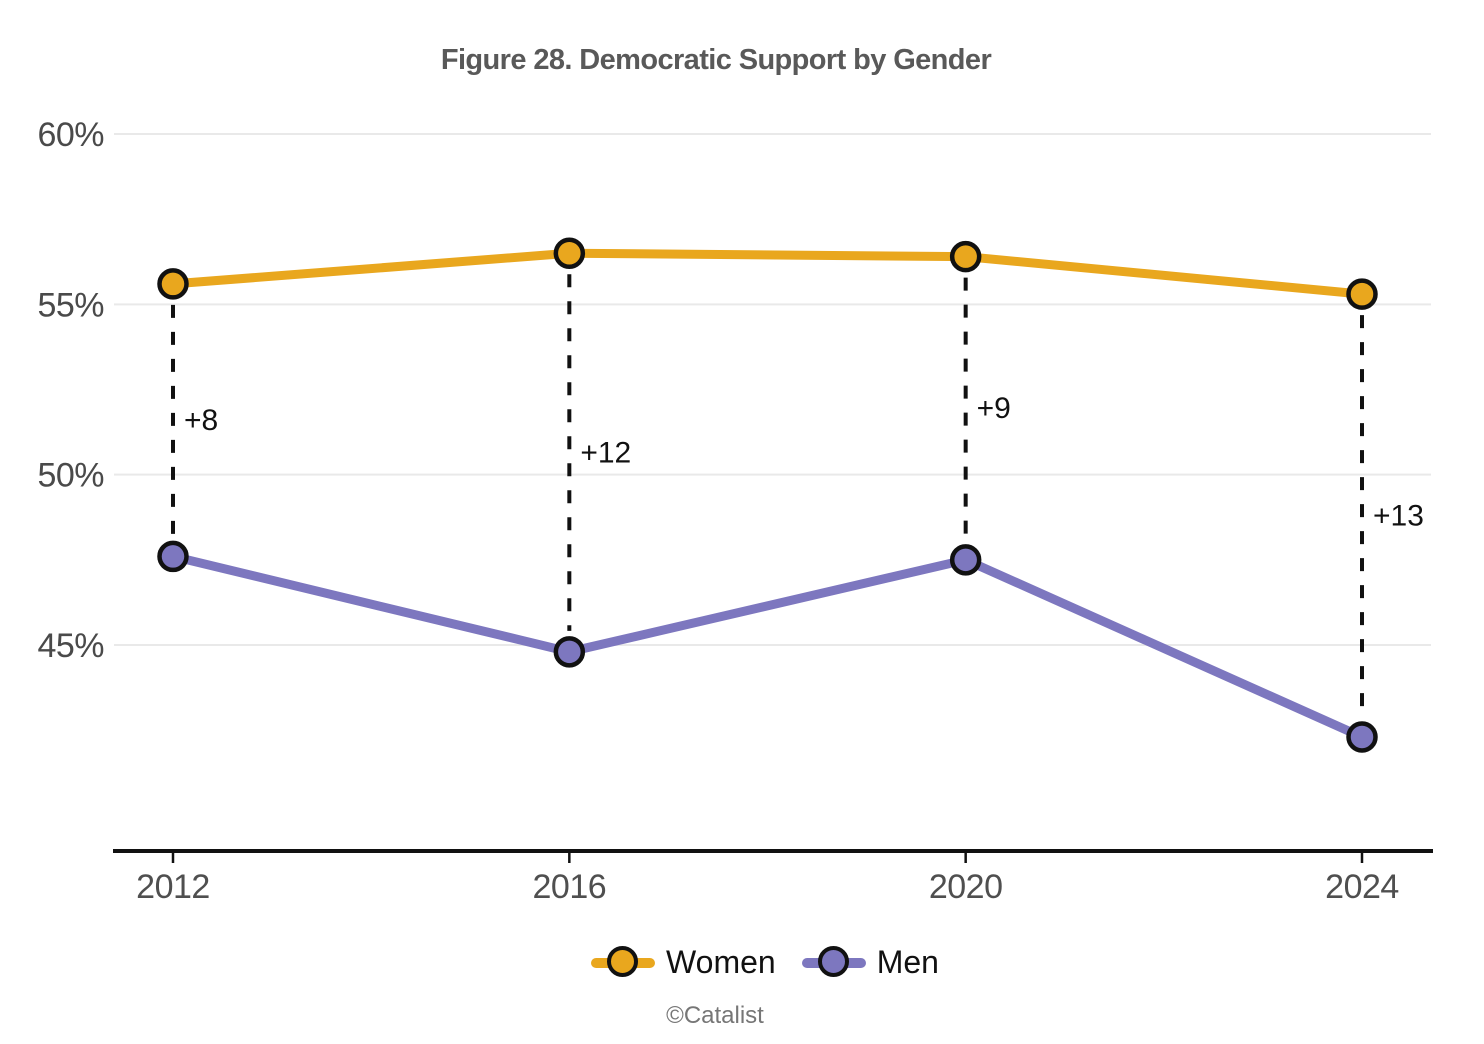 This screenshot has height=1044, width=1484. Describe the element at coordinates (966, 887) in the screenshot. I see `x-tick-label: 2020` at that location.